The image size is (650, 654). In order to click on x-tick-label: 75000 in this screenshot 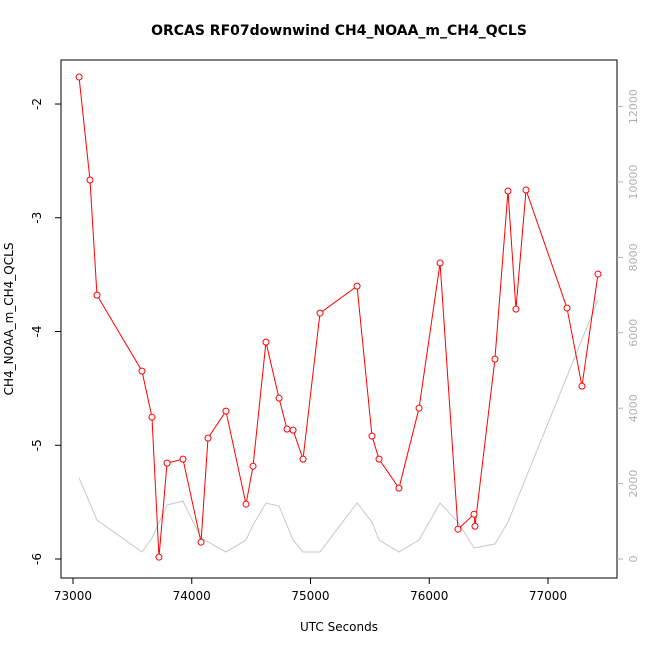, I will do `click(310, 596)`.